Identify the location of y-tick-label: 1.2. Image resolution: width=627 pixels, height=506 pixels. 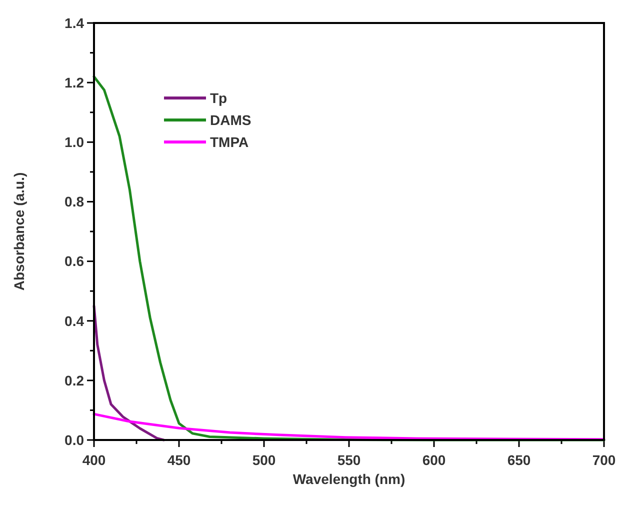
(74, 82).